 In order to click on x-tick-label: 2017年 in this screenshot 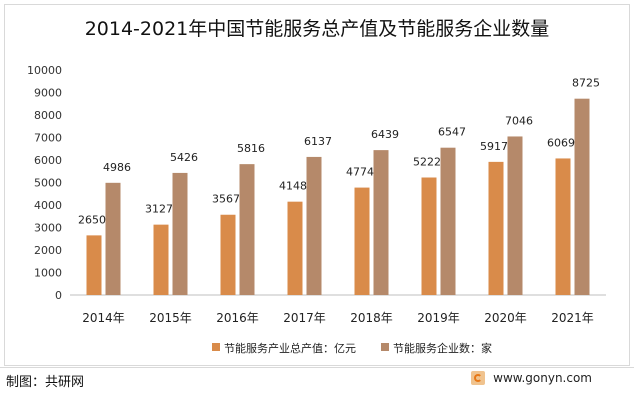, I will do `click(304, 318)`.